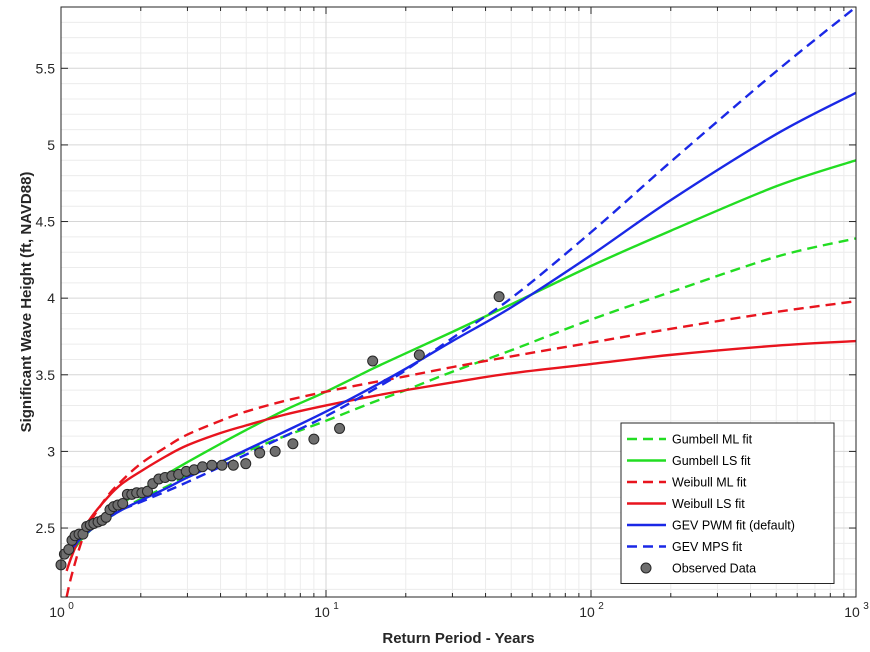 The width and height of the screenshot is (870, 652). I want to click on legend-item-weibull-ml-fit: Weibull ML fit, so click(687, 483).